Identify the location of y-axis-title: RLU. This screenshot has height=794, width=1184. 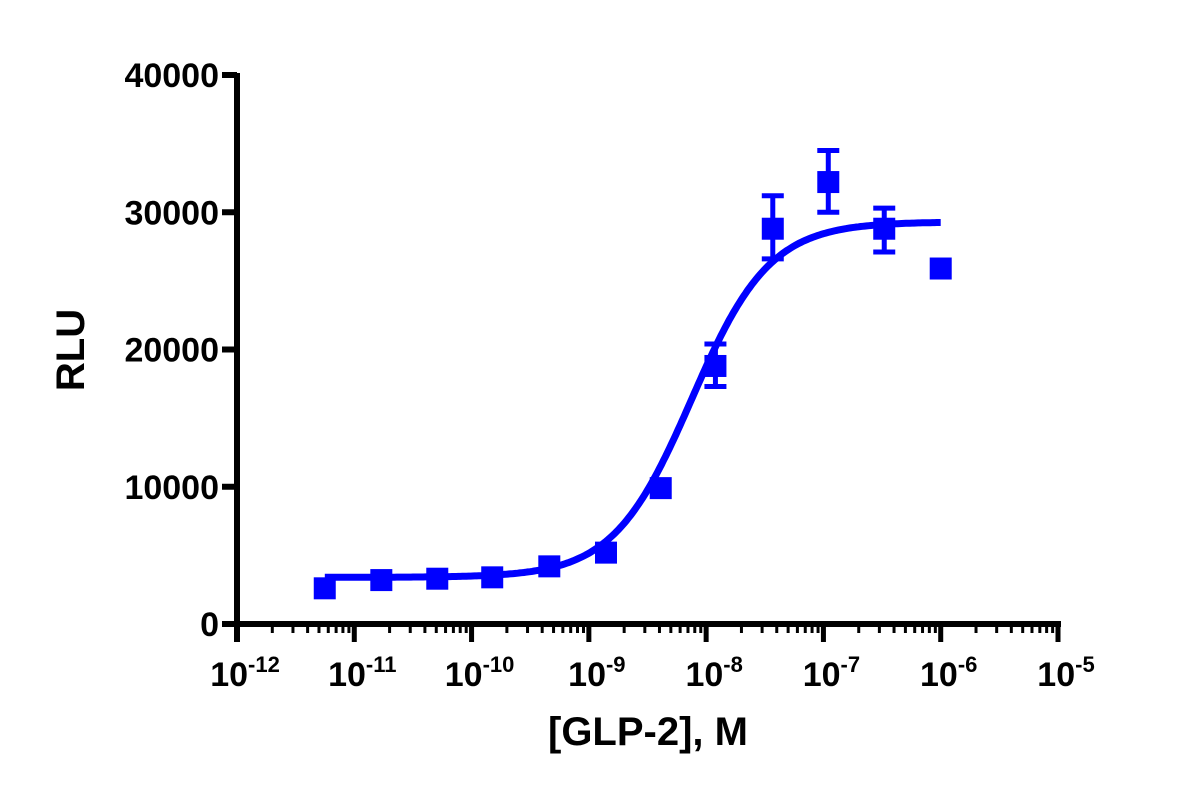
(71, 350).